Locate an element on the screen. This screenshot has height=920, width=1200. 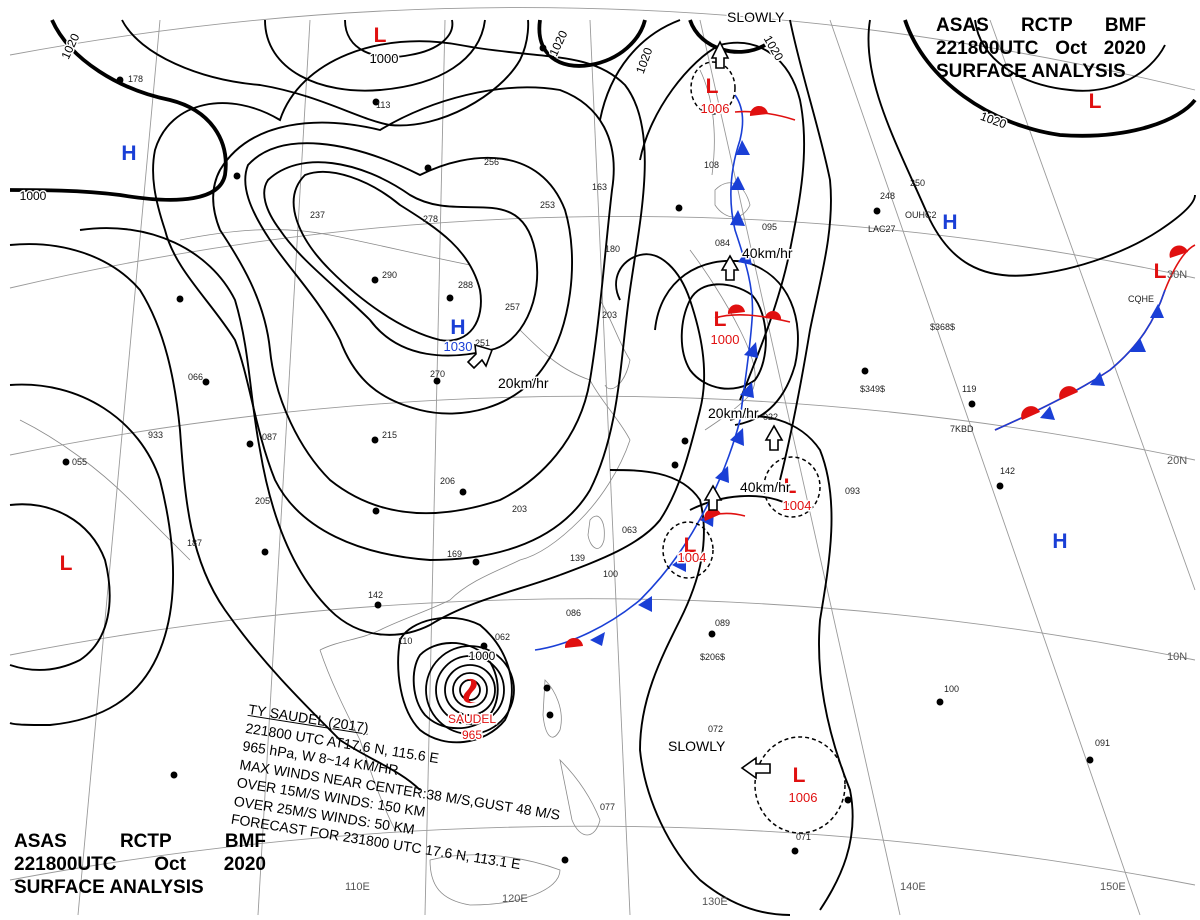
typhoon-ring is located at coordinates (470, 690).